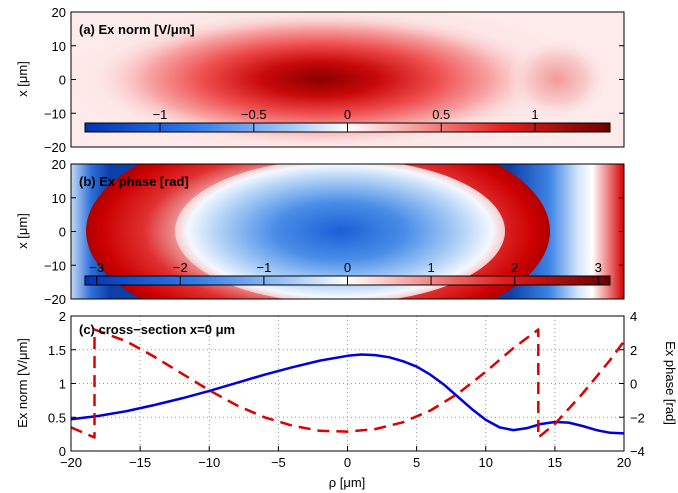 The height and width of the screenshot is (493, 678). I want to click on panel-c-xtick-label: 5, so click(416, 462).